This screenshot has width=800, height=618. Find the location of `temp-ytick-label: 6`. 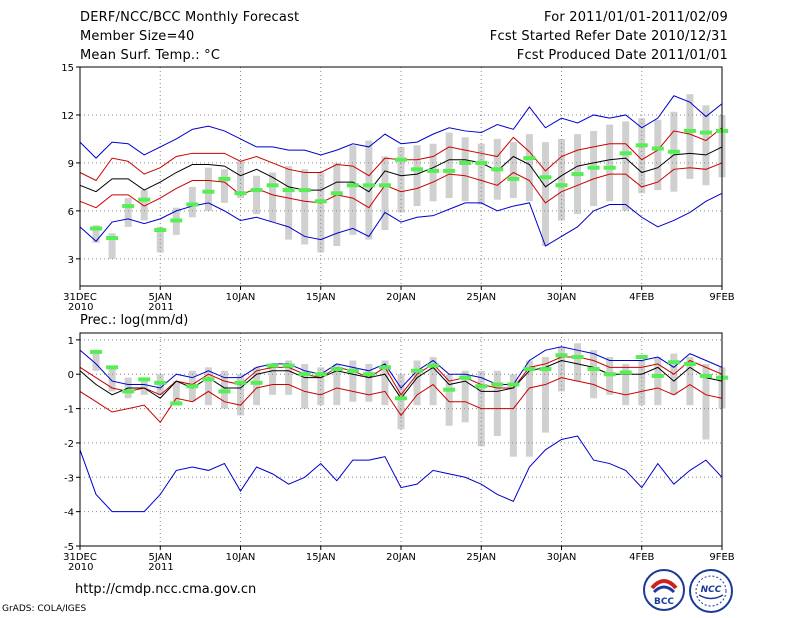

temp-ytick-label: 6 is located at coordinates (71, 212).